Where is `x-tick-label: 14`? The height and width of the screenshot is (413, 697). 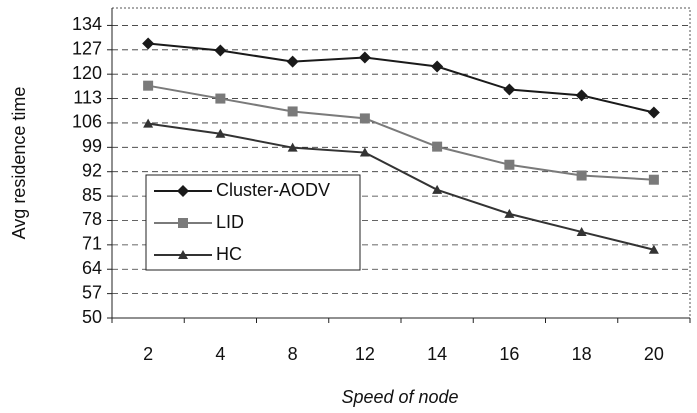
x-tick-label: 14 is located at coordinates (437, 354).